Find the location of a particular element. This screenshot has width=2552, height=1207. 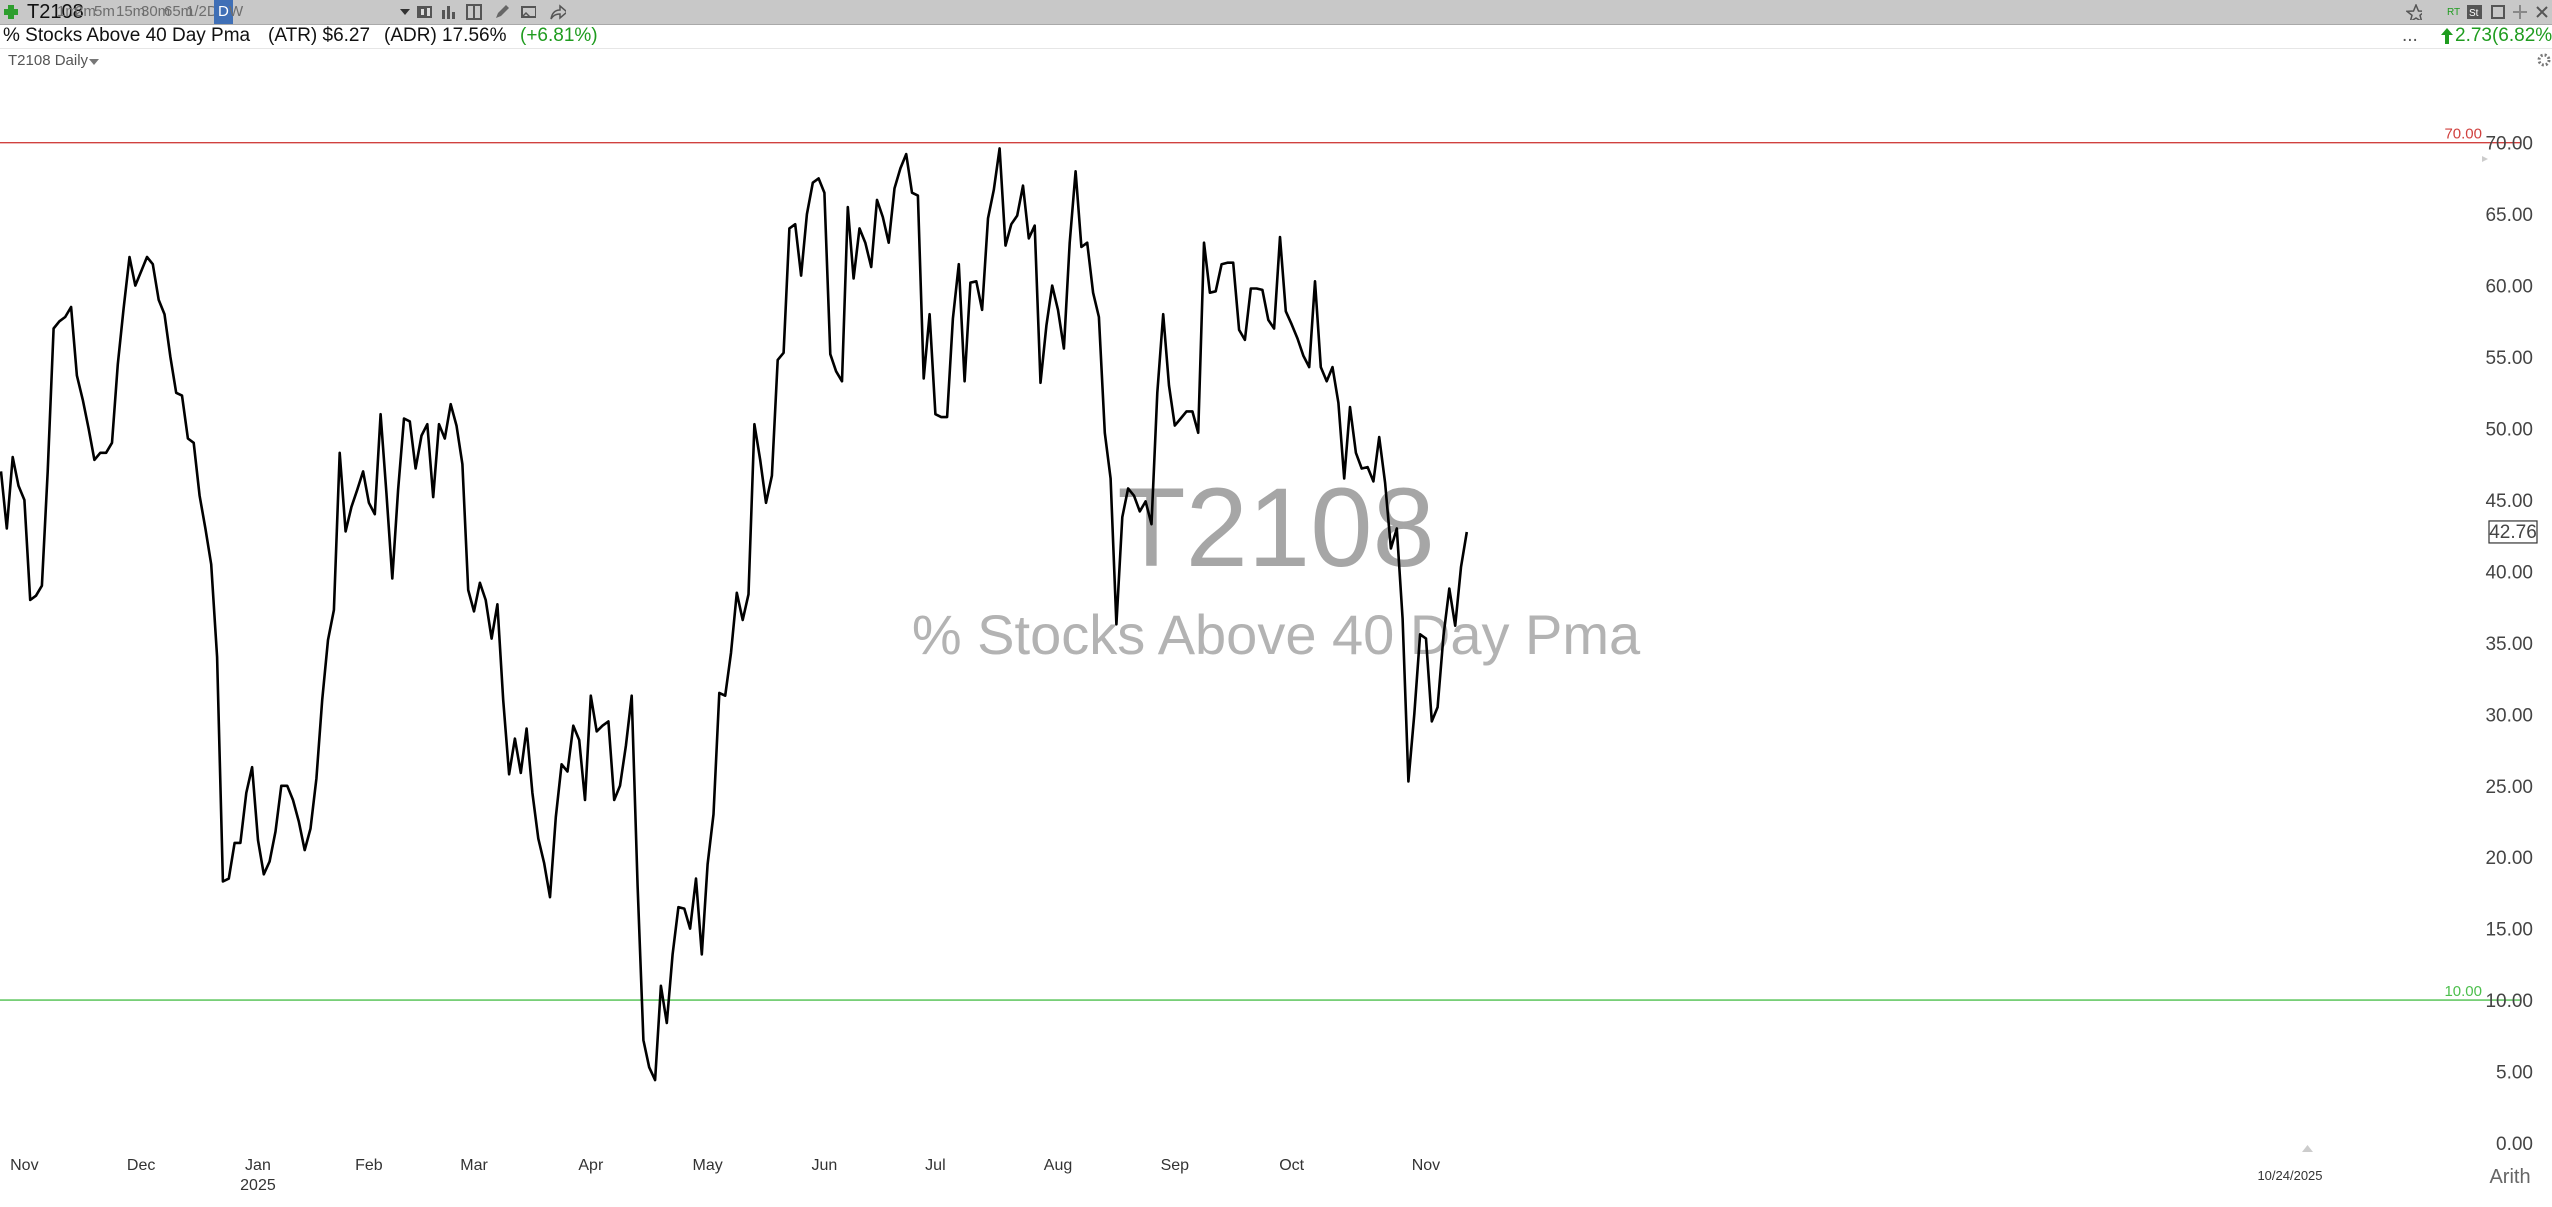

symbol-field: T2108 is located at coordinates (55, 12).